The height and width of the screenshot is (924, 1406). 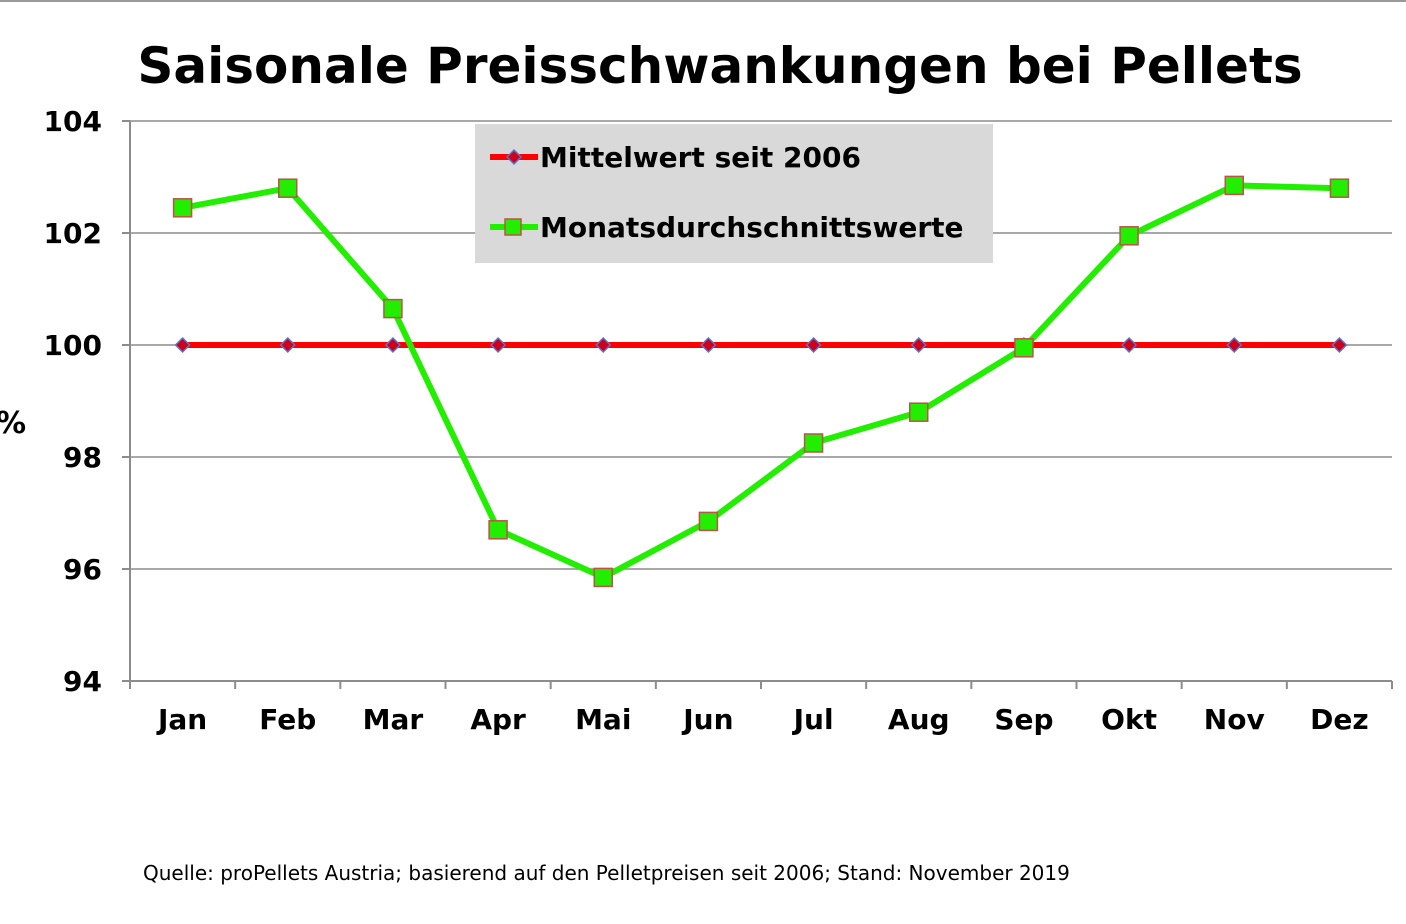 What do you see at coordinates (287, 719) in the screenshot?
I see `x-tick-label: Feb` at bounding box center [287, 719].